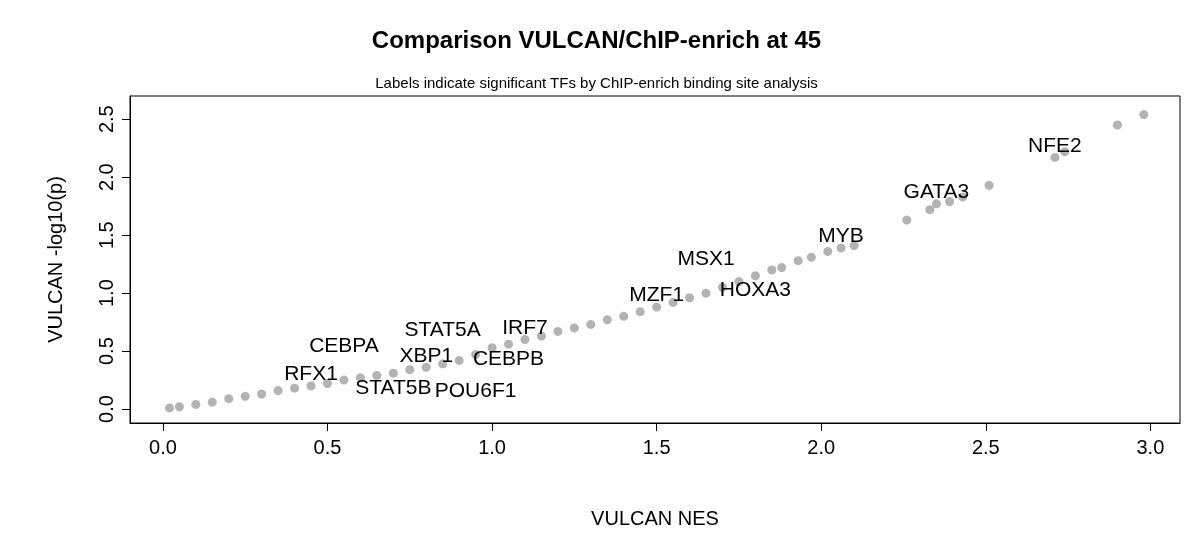  What do you see at coordinates (106, 293) in the screenshot?
I see `y-tick-label: 1.0` at bounding box center [106, 293].